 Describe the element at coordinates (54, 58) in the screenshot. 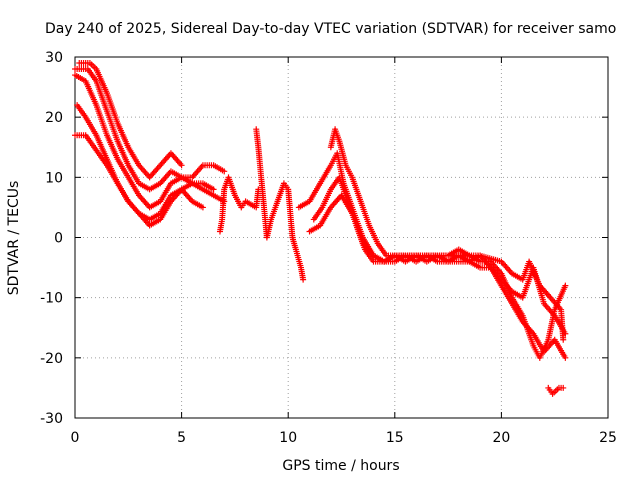

I see `y-tick-label: 30` at that location.